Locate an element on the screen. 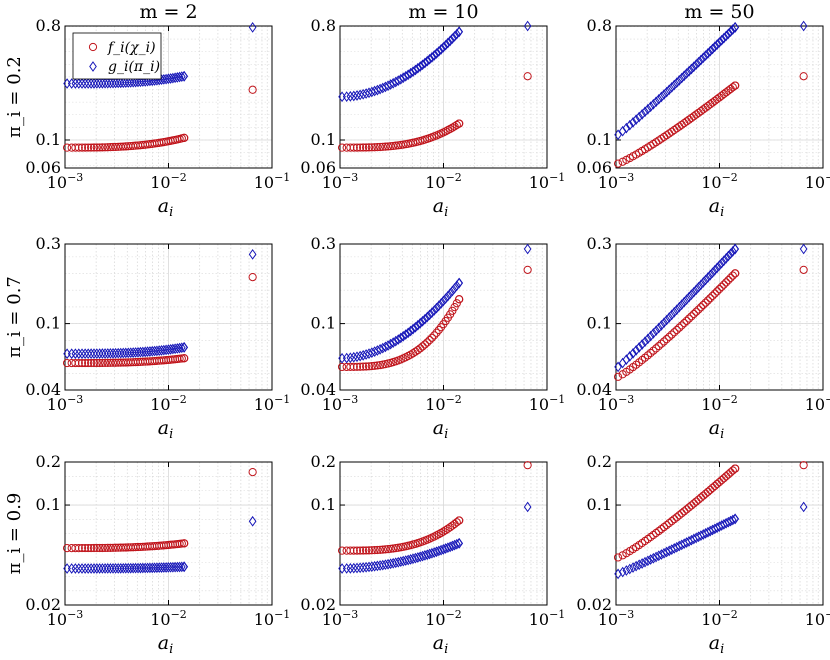  y-tick-label: 0.2 is located at coordinates (323, 461).